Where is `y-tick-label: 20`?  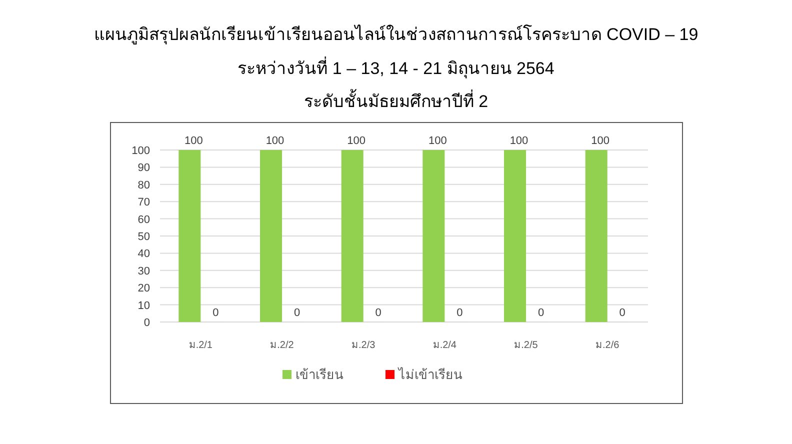
y-tick-label: 20 is located at coordinates (144, 288).